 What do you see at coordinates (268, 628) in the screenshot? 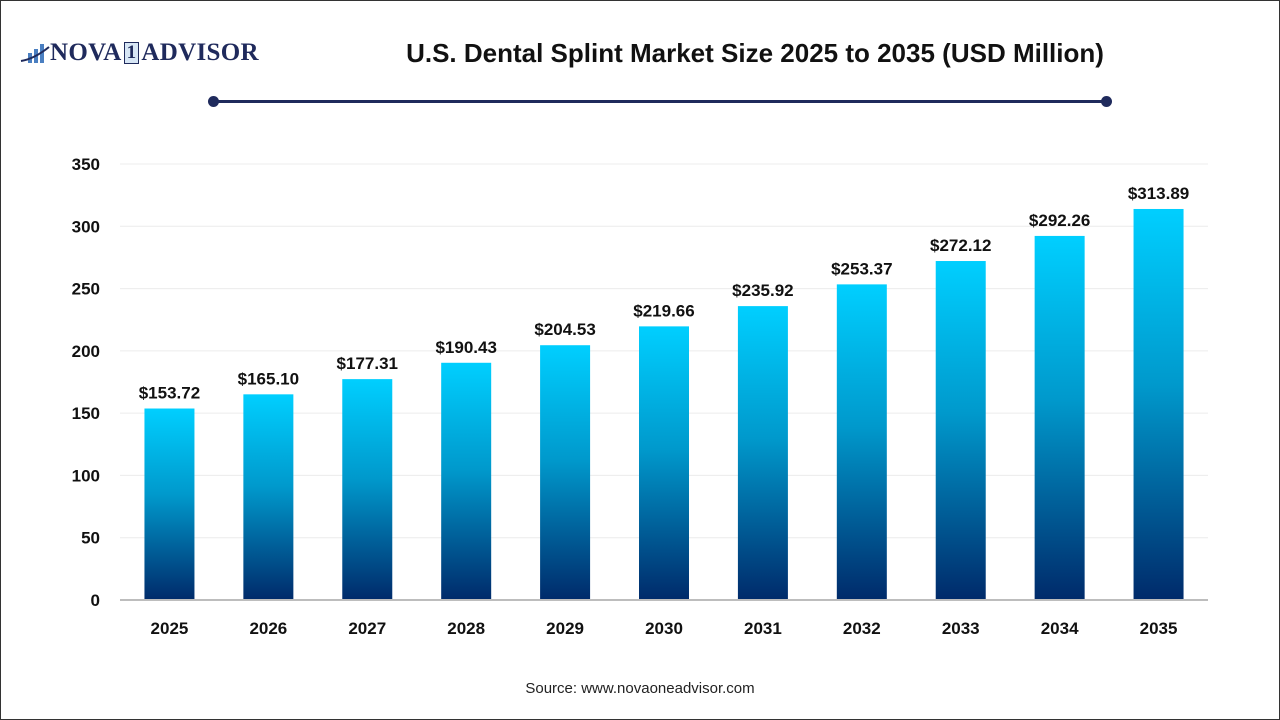
I see `x-tick-label: 2026` at bounding box center [268, 628].